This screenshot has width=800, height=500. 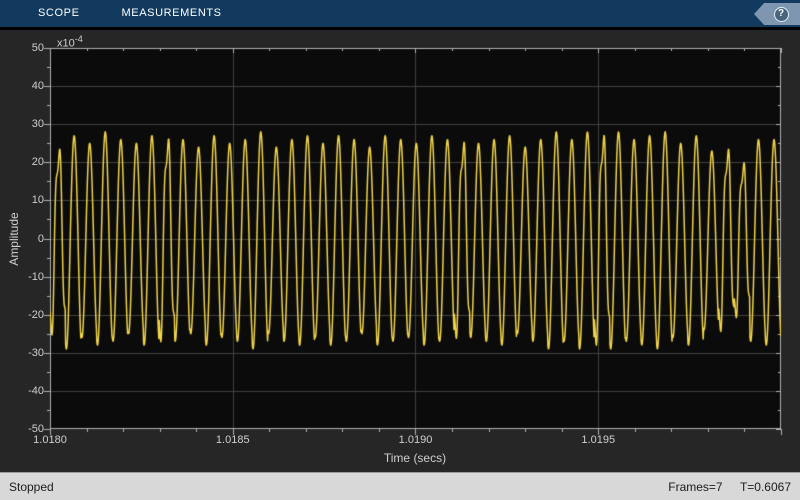 I want to click on status-bar: Stopped Frames=7 T=0.6067, so click(x=400, y=486).